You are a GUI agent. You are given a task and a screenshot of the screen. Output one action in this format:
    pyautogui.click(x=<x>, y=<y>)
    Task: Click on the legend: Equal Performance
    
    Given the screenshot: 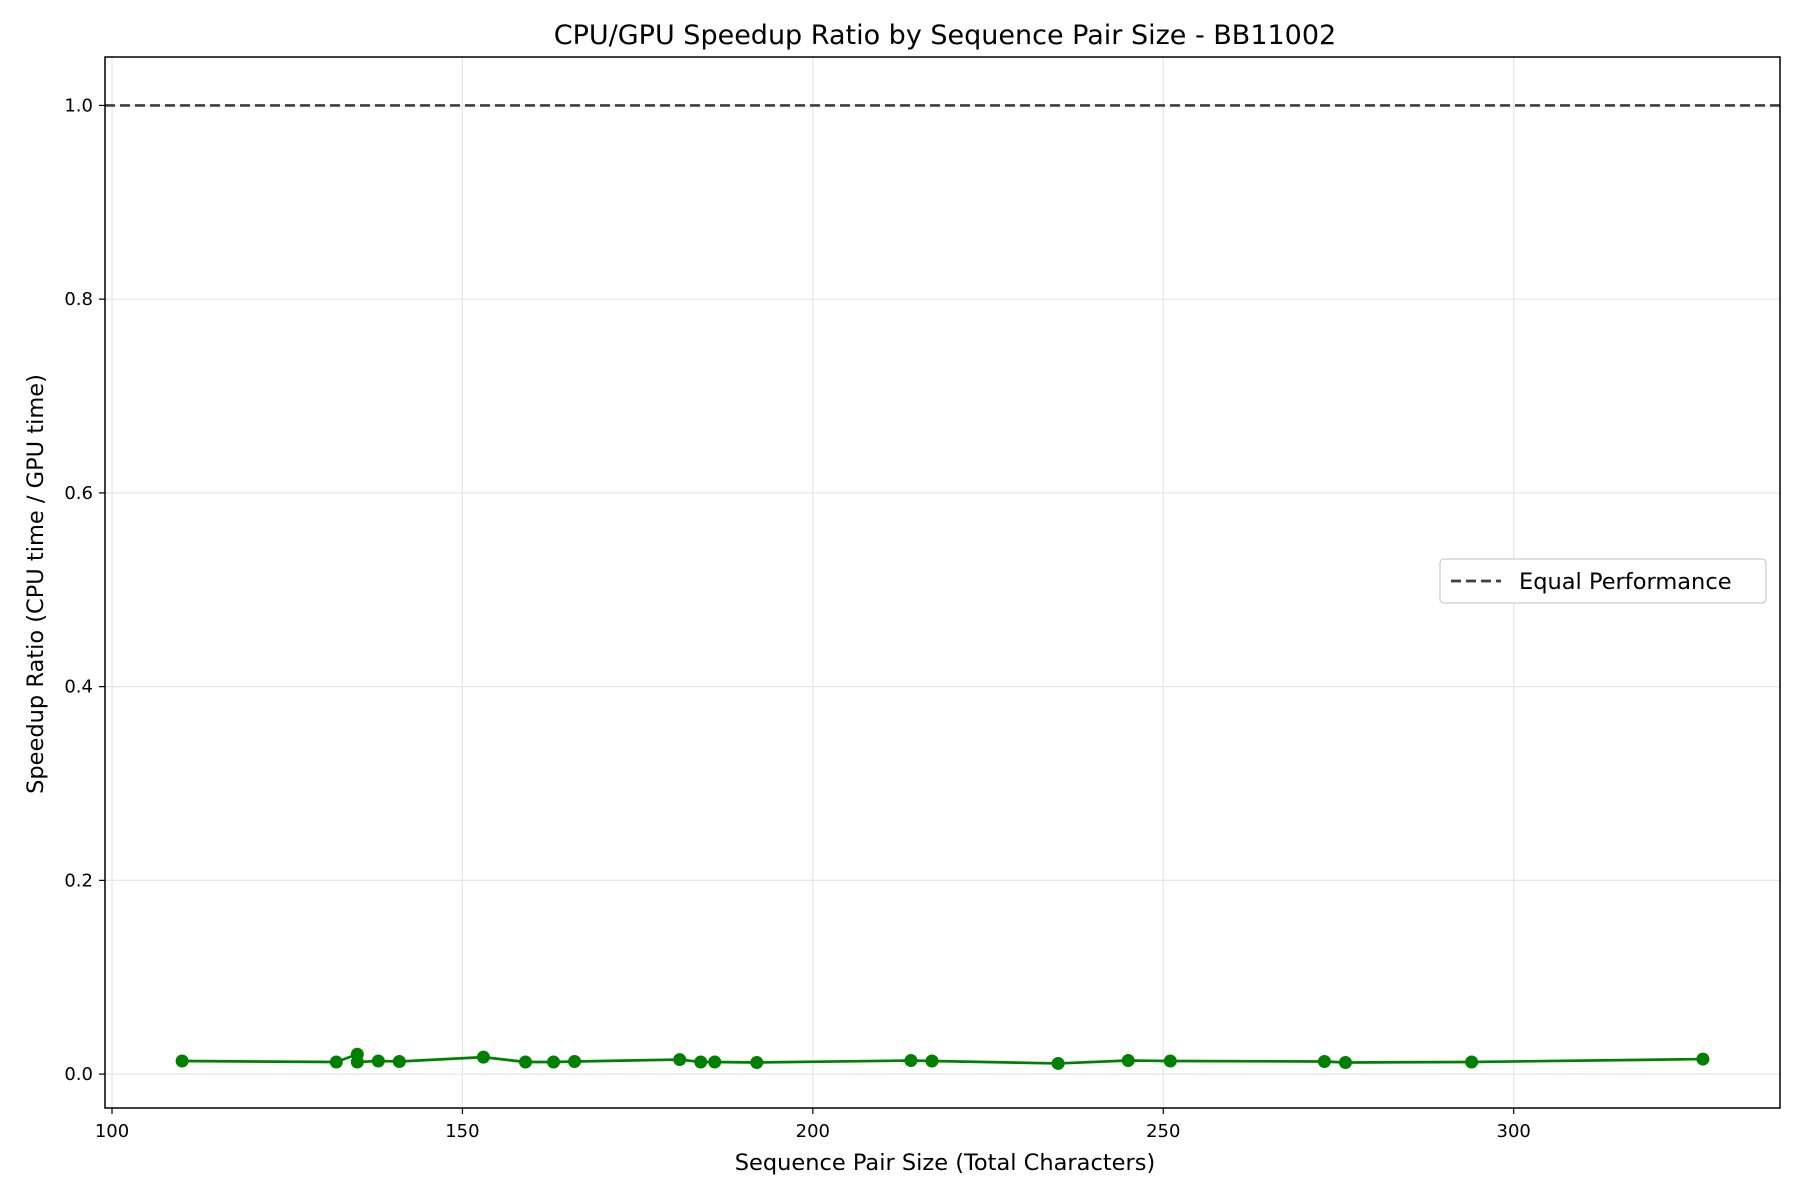 What is the action you would take?
    pyautogui.click(x=1603, y=581)
    